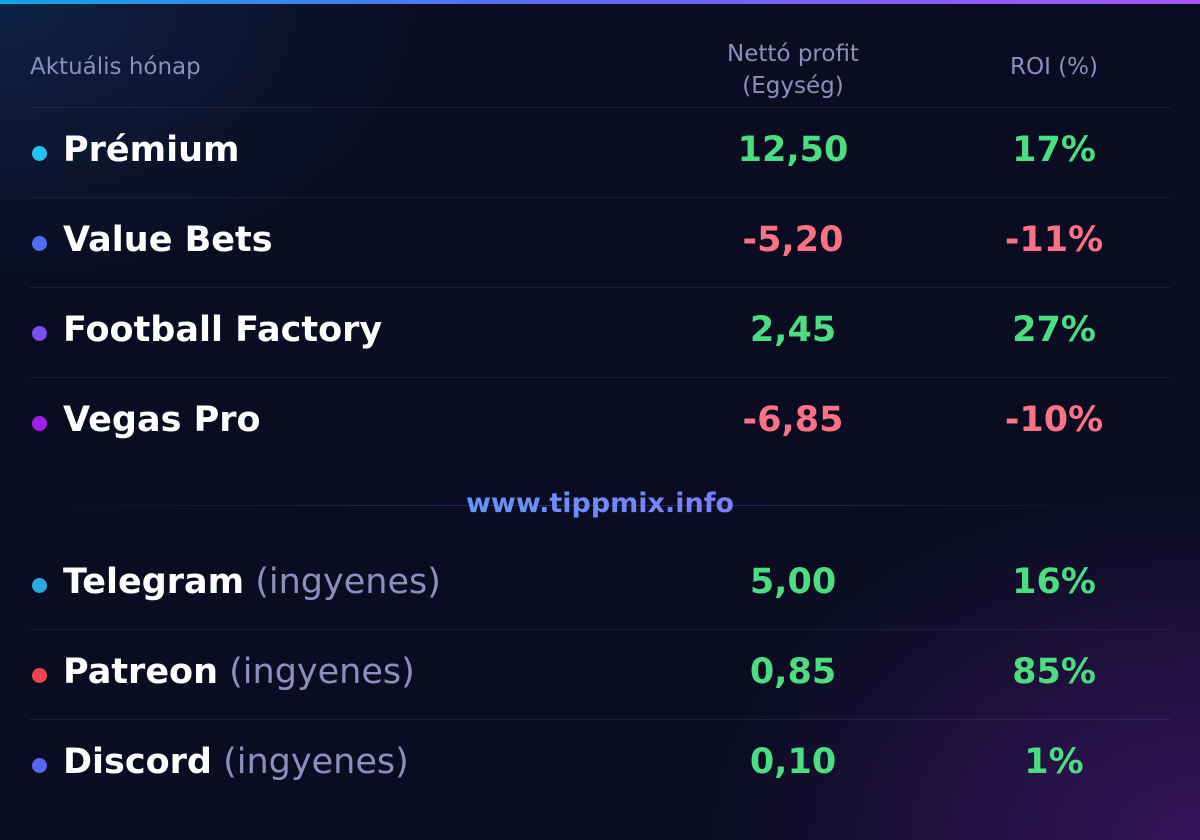  I want to click on name-text: Prémium, so click(151, 150).